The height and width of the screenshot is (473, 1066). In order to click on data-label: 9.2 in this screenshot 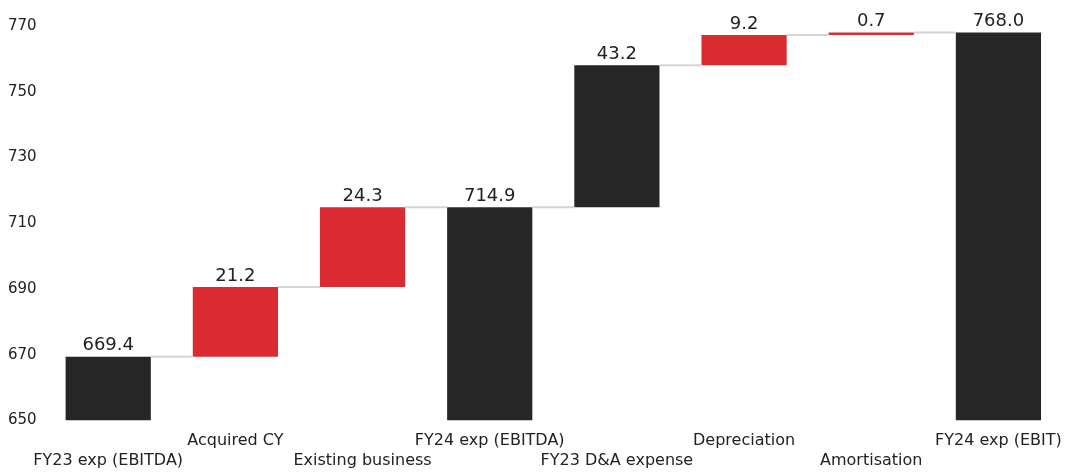, I will do `click(744, 22)`.